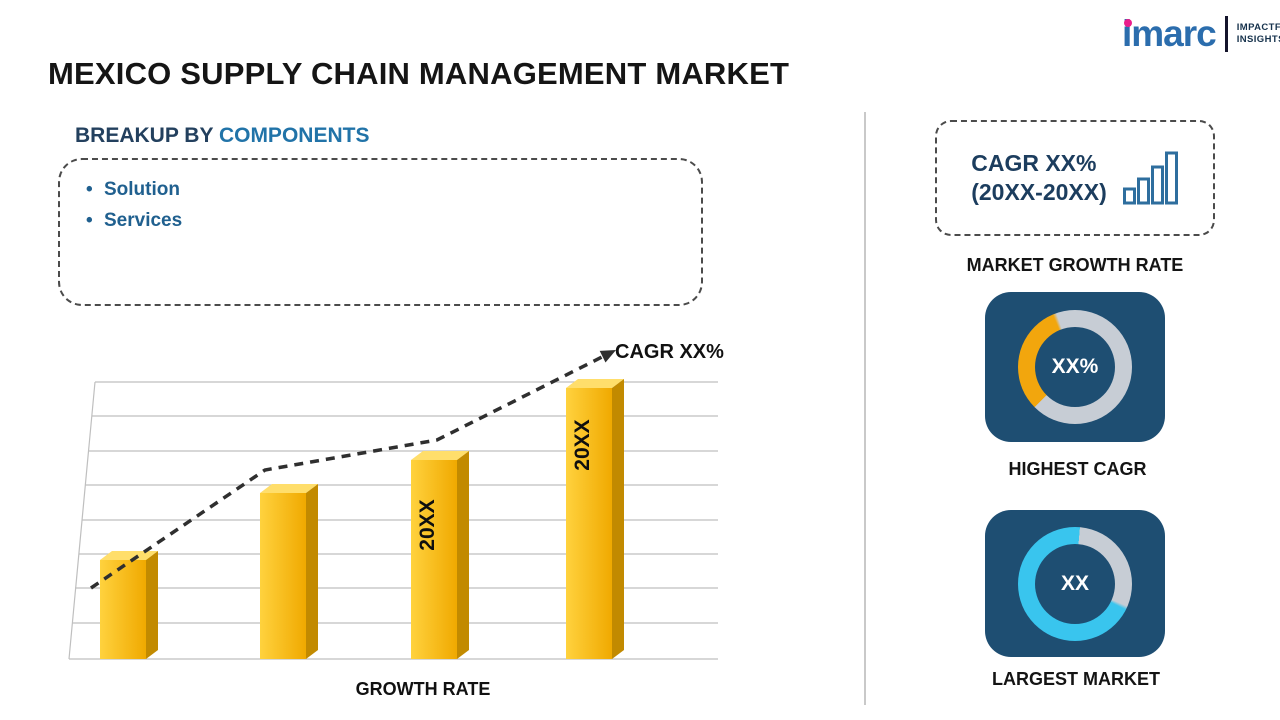 The width and height of the screenshot is (1280, 720). What do you see at coordinates (1226, 34) in the screenshot?
I see `logo-divider` at bounding box center [1226, 34].